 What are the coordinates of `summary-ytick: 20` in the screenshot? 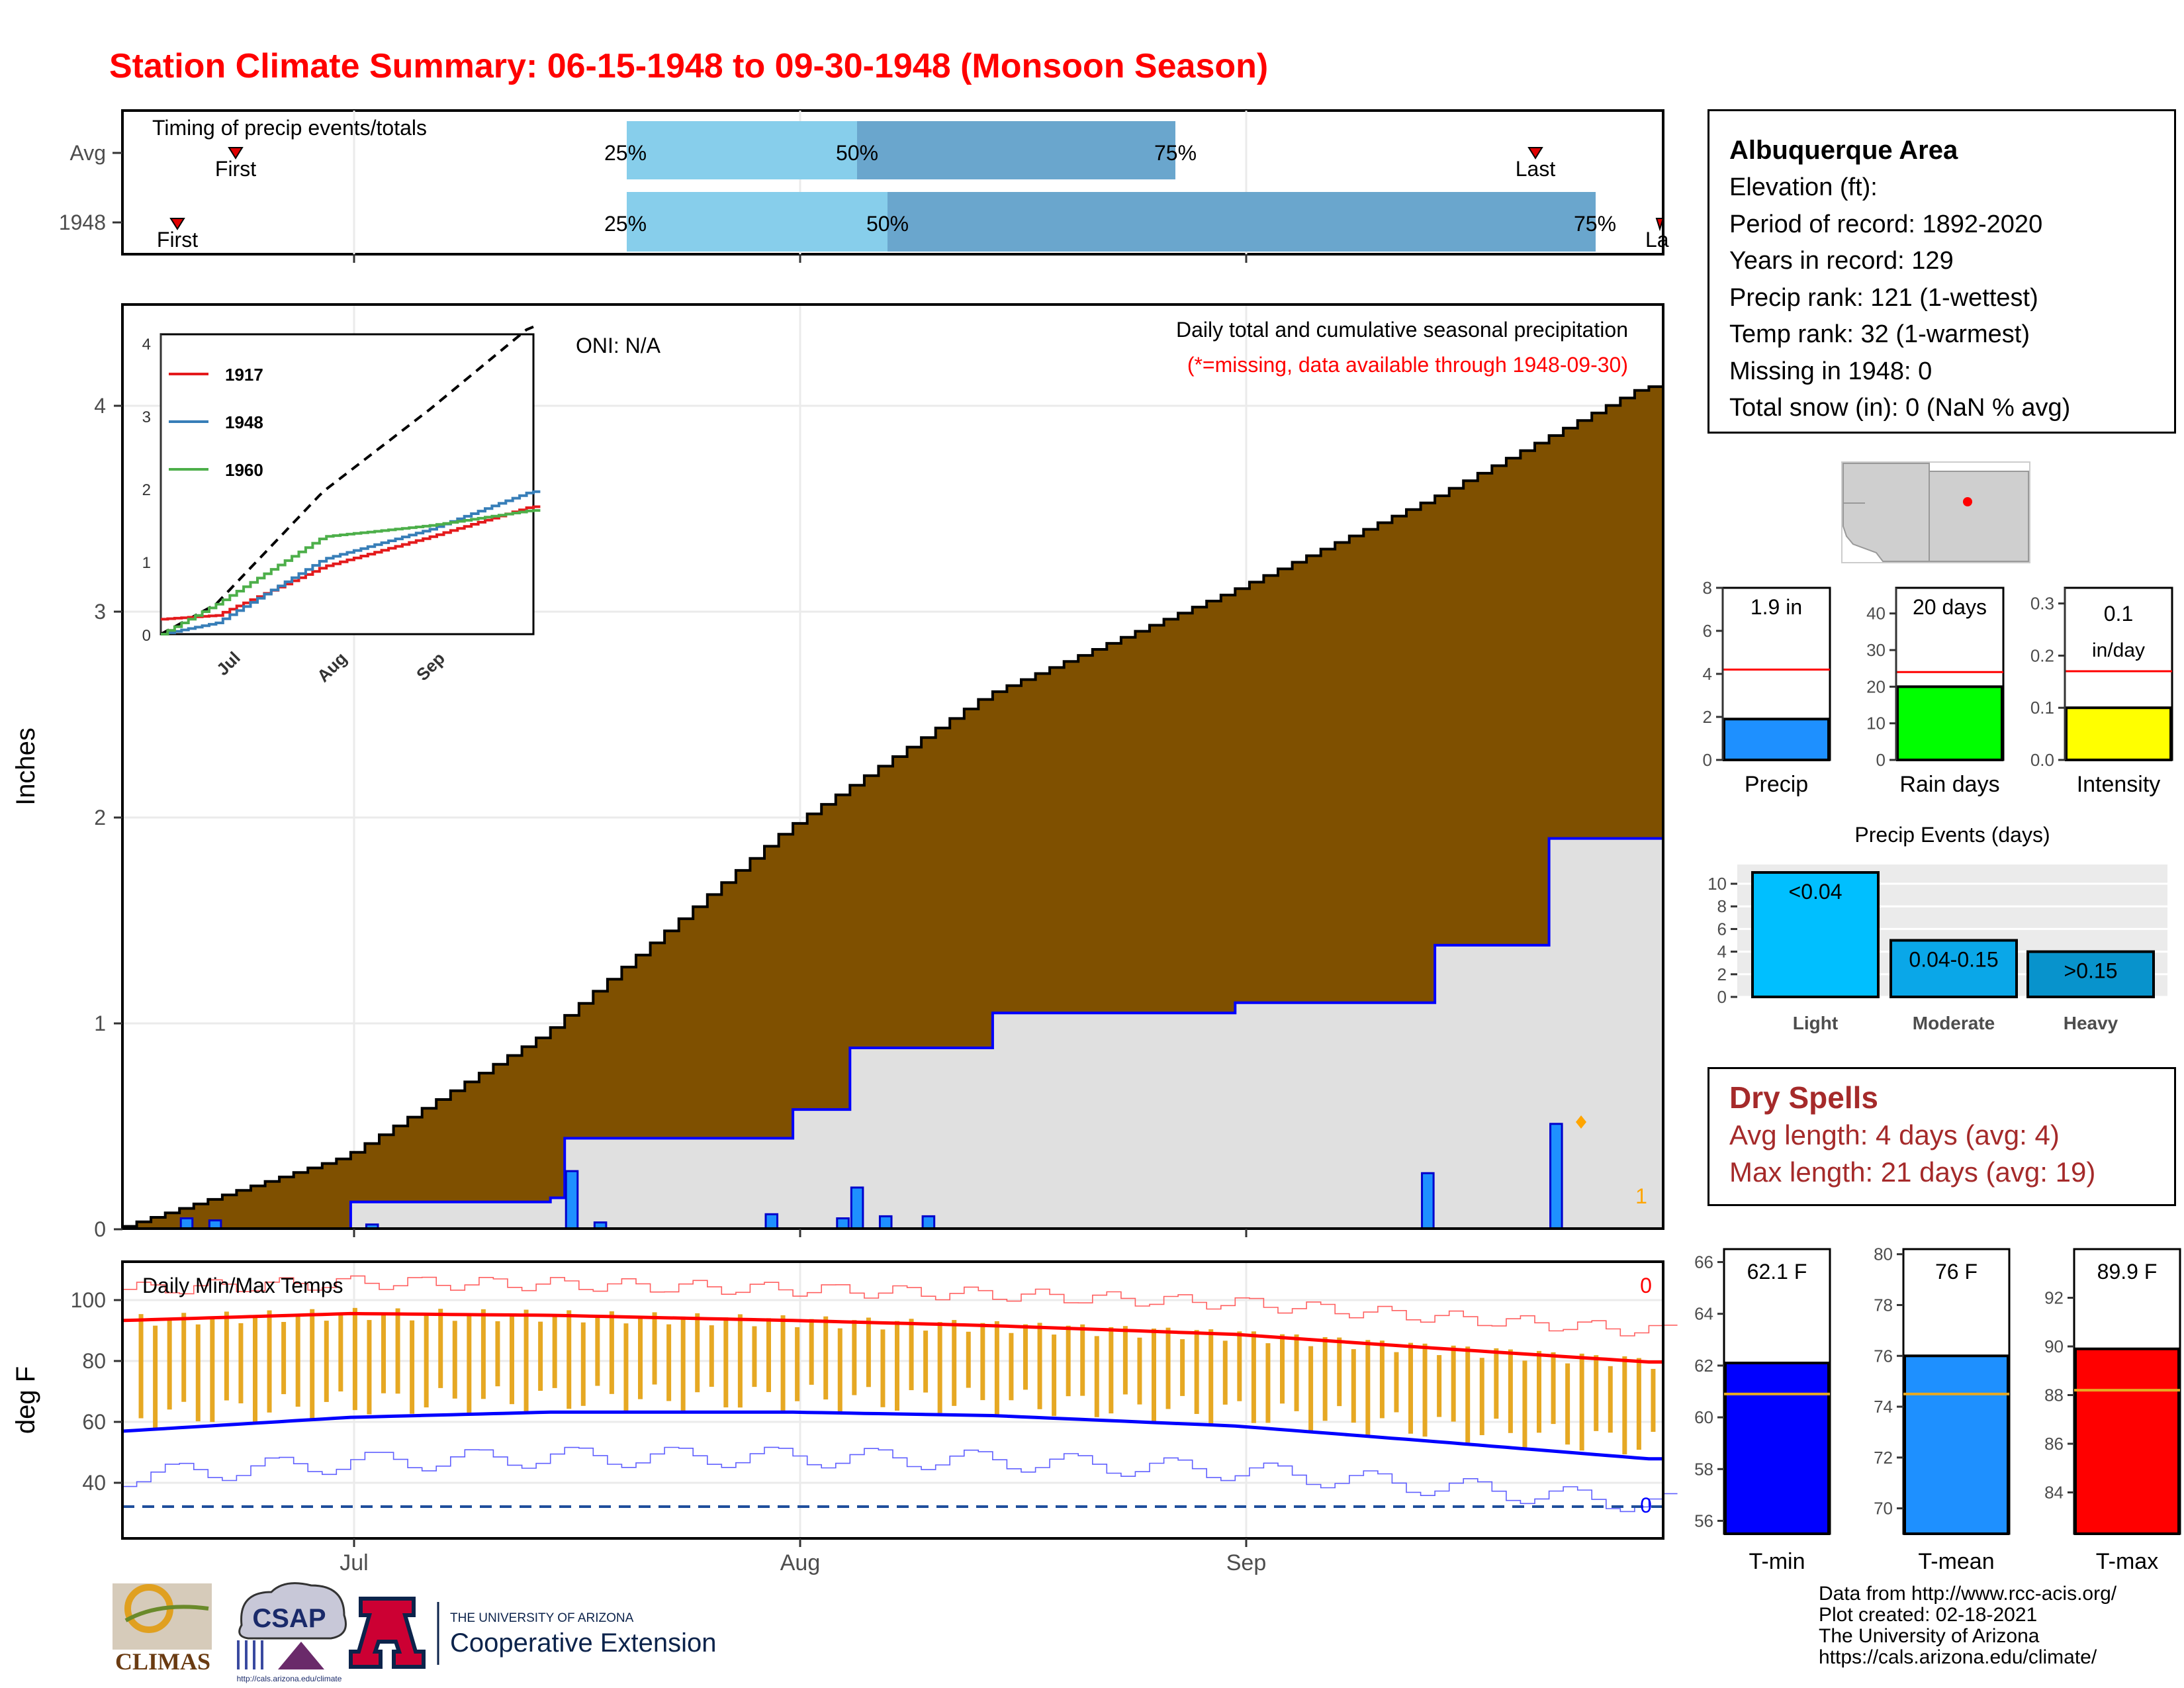 It's located at (1876, 686).